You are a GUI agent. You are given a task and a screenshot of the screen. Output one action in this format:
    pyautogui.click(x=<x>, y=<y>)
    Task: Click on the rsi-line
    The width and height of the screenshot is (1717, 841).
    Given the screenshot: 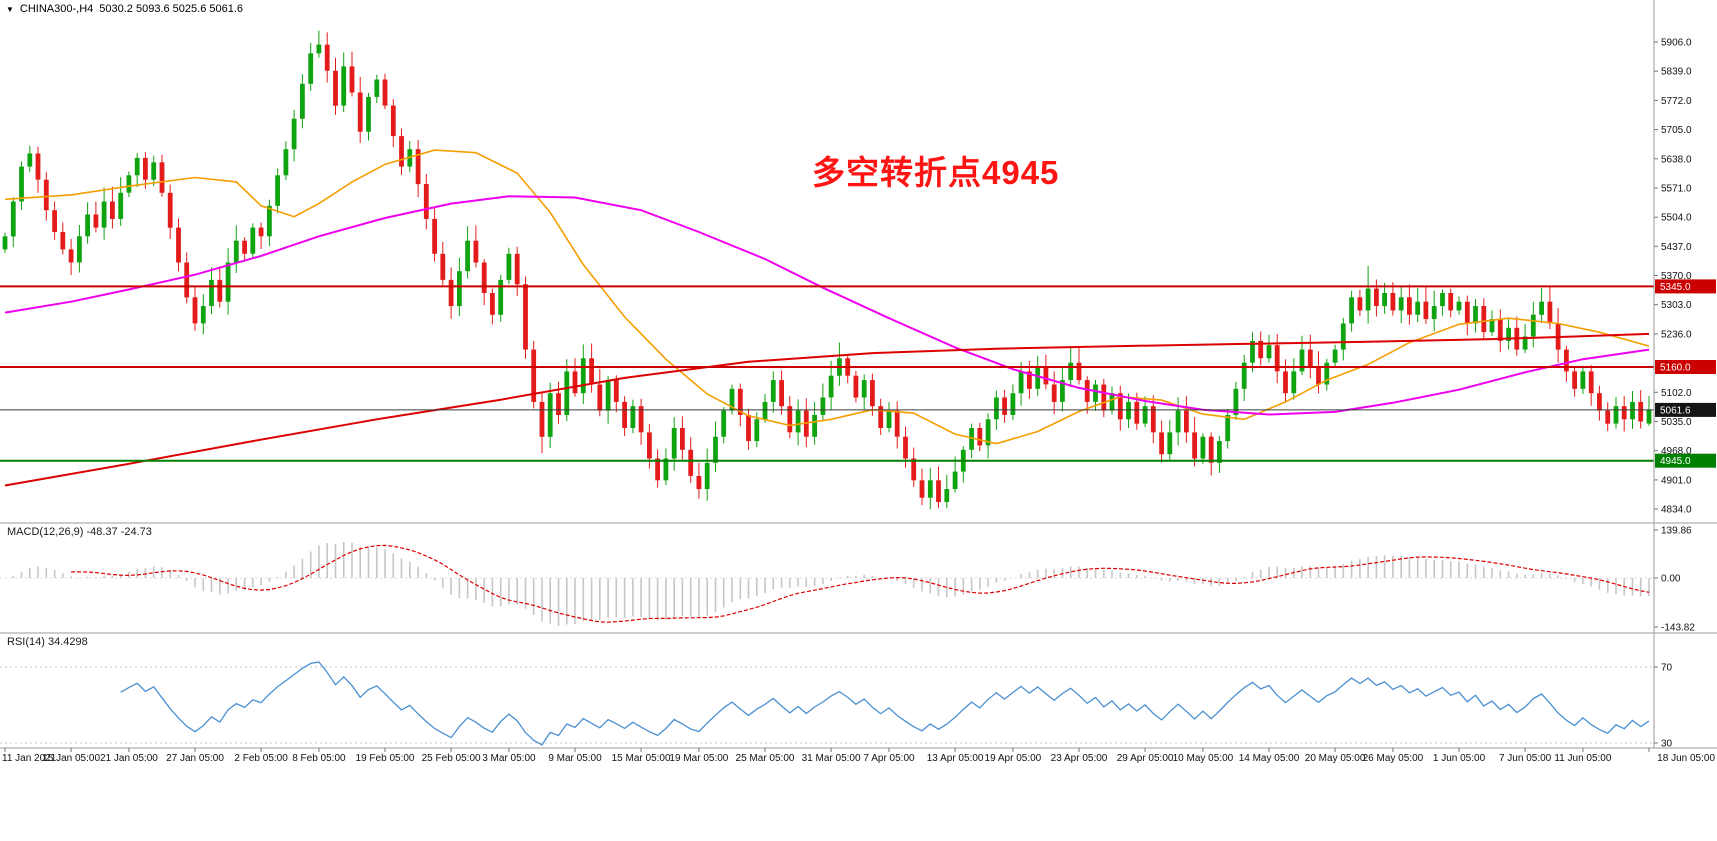 What is the action you would take?
    pyautogui.click(x=885, y=703)
    